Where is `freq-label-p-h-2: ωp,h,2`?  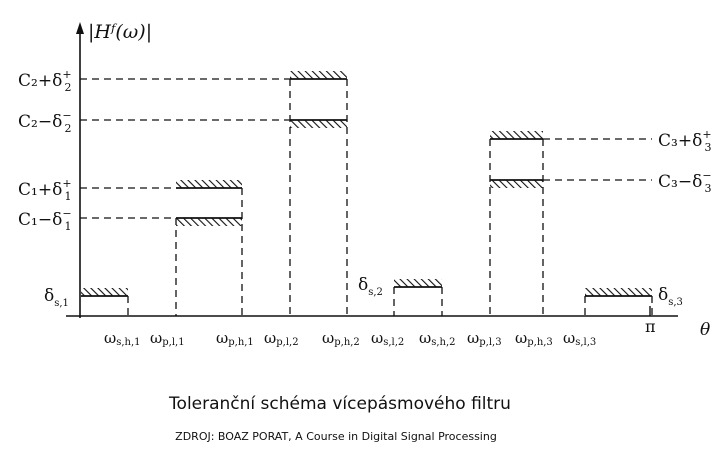
freq-label-p-h-2: ωp,h,2 is located at coordinates (341, 338).